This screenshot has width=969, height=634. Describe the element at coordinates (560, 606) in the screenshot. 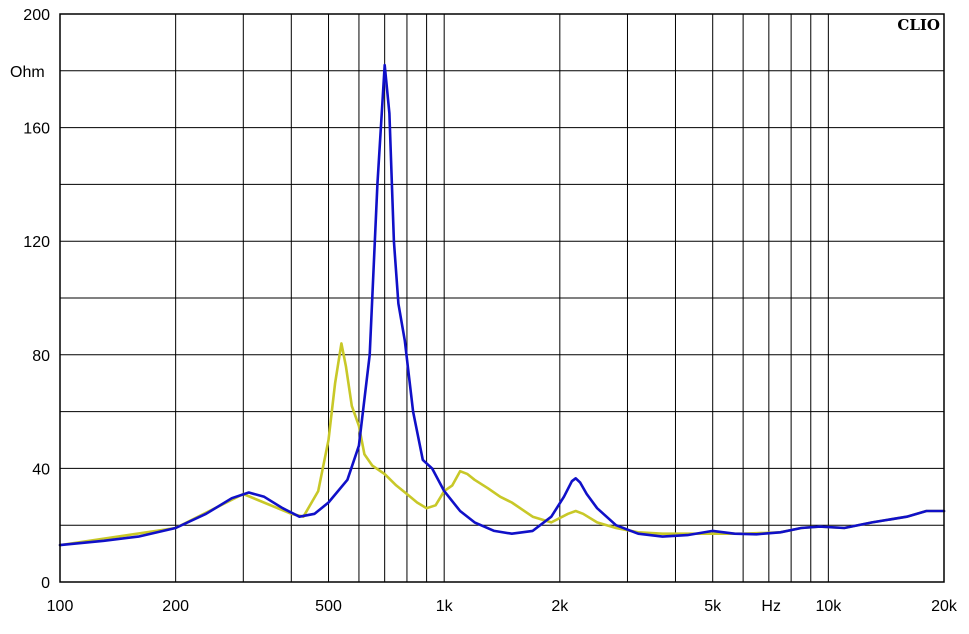

I see `x-tick-label: 2k` at that location.